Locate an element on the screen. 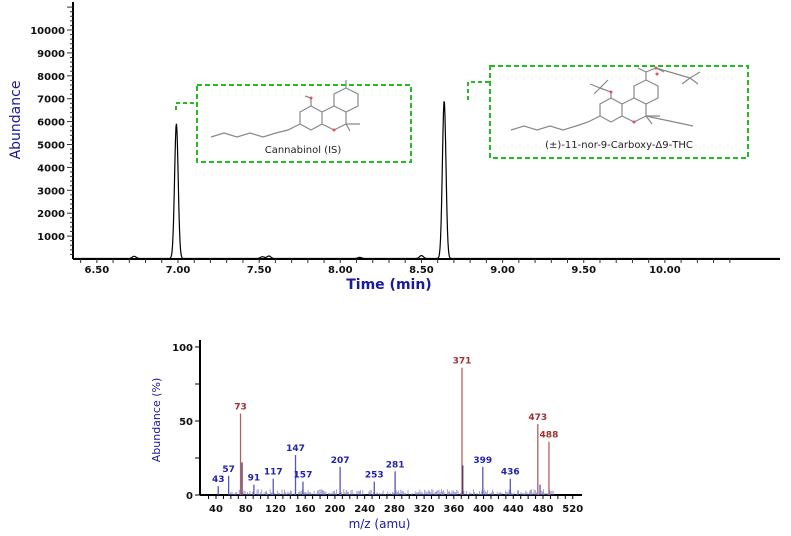 This screenshot has height=536, width=791. ms-x-tick-label: 320 is located at coordinates (424, 509).